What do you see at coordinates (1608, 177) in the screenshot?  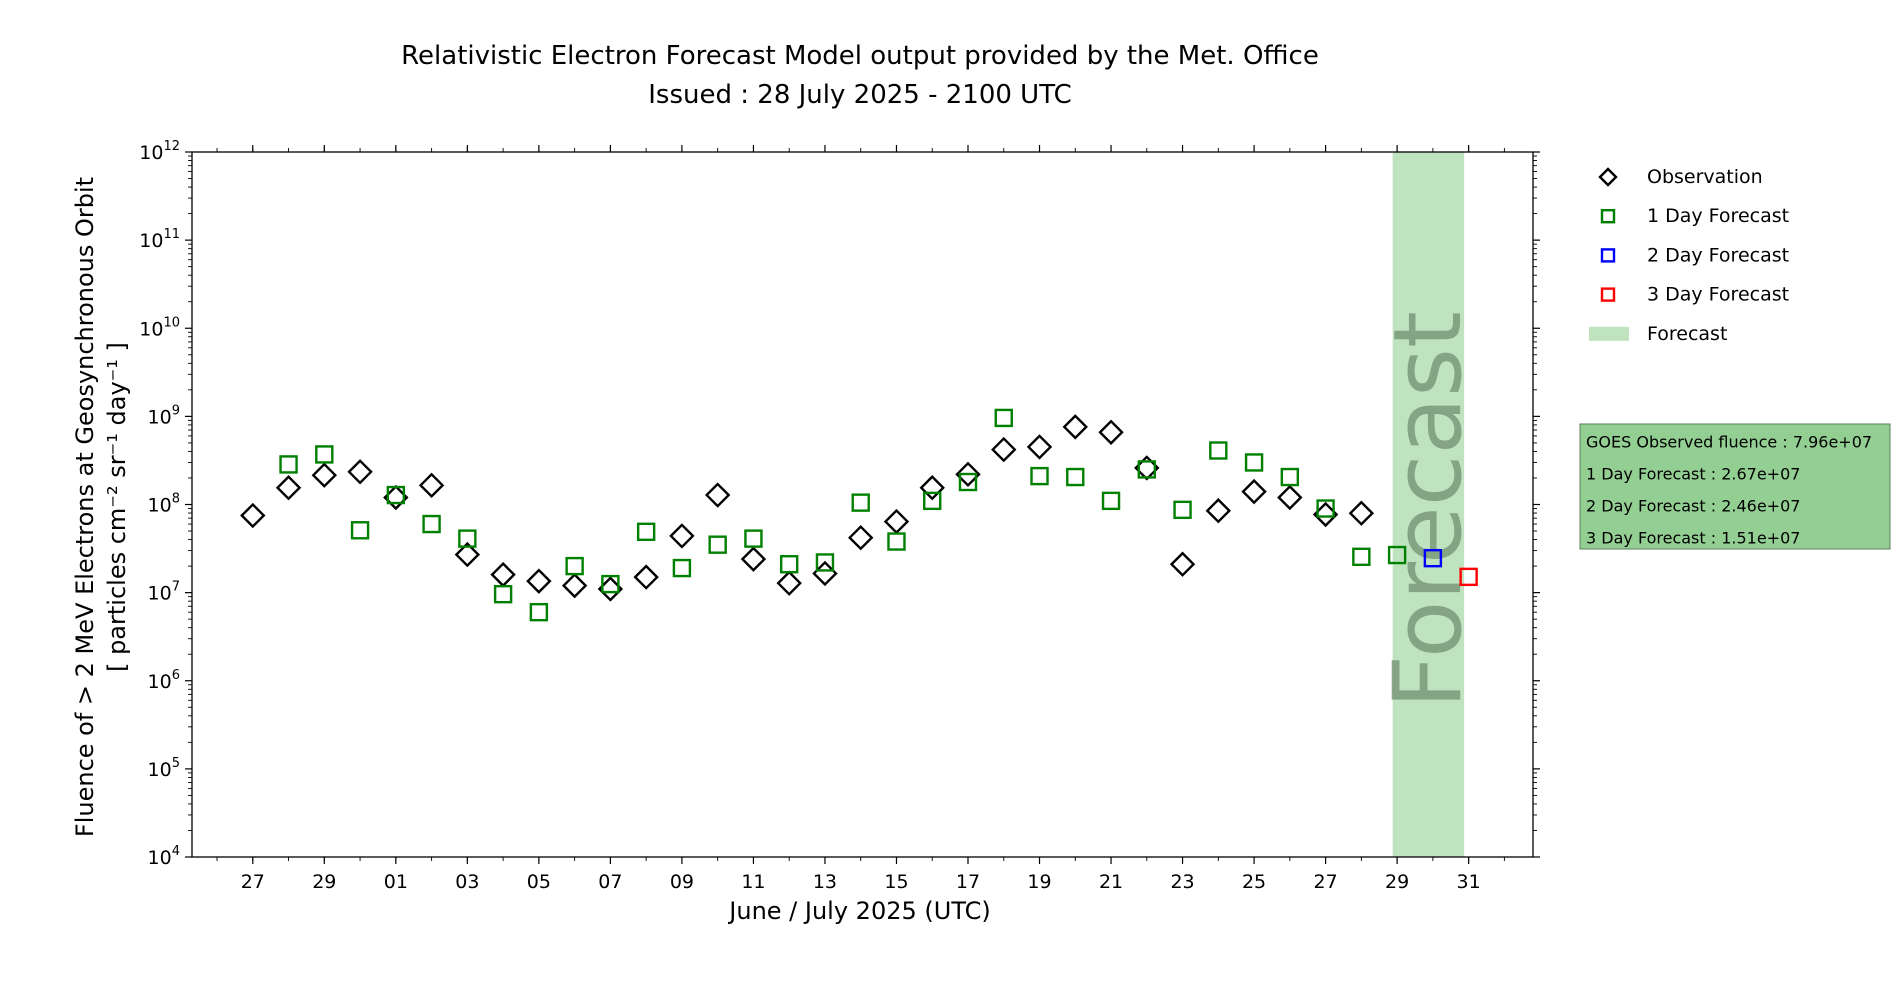 I see `legend-swatch-observation` at bounding box center [1608, 177].